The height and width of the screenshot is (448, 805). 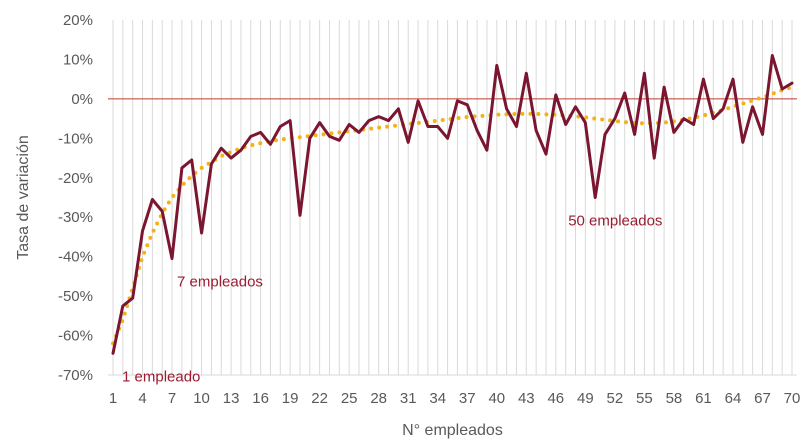 I want to click on y-tick-label: 10%, so click(x=78, y=59).